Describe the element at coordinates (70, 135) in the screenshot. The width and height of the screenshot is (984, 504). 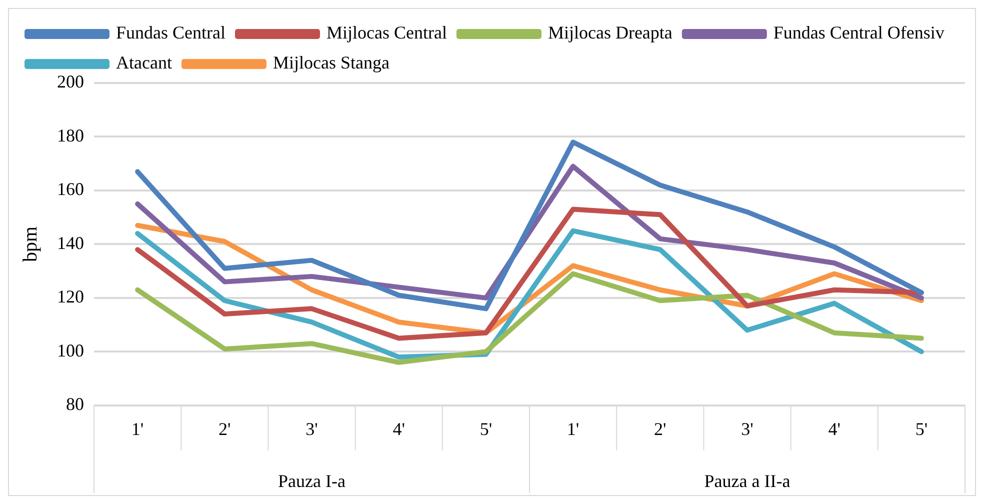
I see `y-tick-label: 180` at that location.